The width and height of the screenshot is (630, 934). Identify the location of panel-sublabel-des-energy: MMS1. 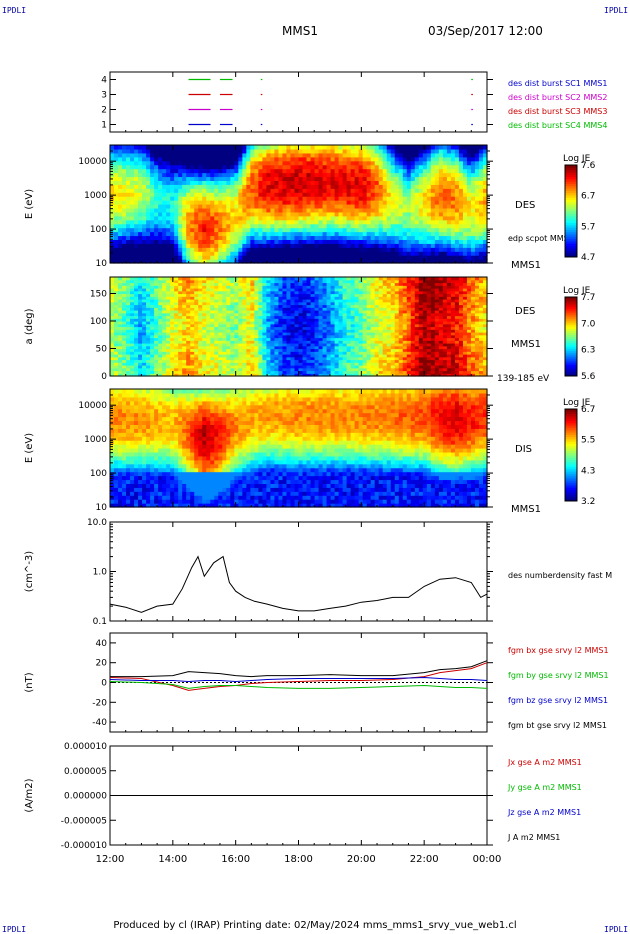
(526, 265).